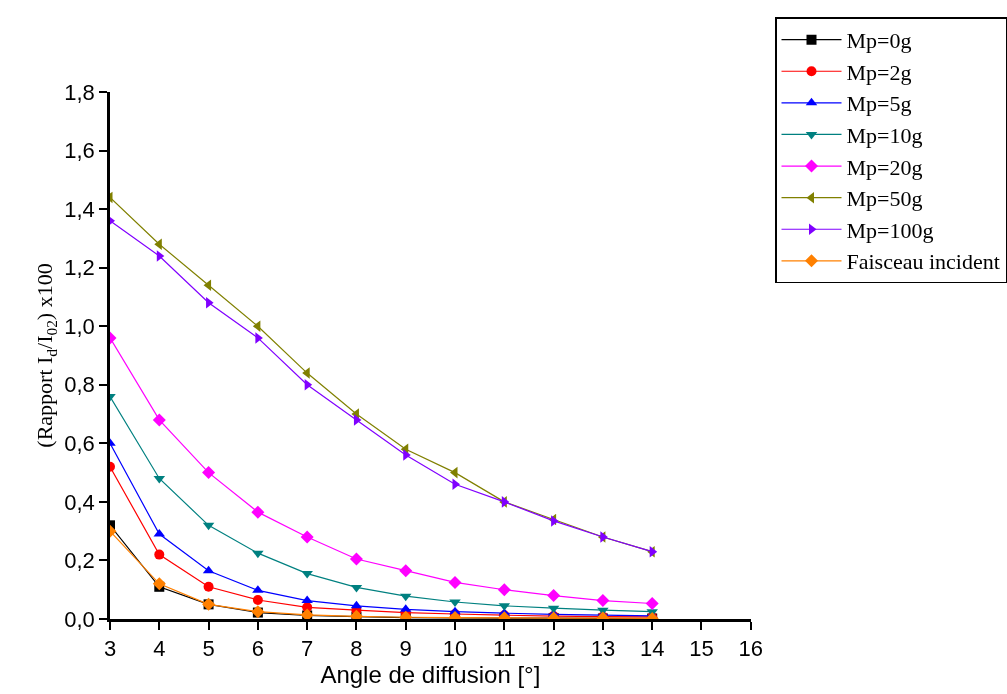 This screenshot has height=694, width=1007. What do you see at coordinates (208, 649) in the screenshot?
I see `x-tick-label: 5` at bounding box center [208, 649].